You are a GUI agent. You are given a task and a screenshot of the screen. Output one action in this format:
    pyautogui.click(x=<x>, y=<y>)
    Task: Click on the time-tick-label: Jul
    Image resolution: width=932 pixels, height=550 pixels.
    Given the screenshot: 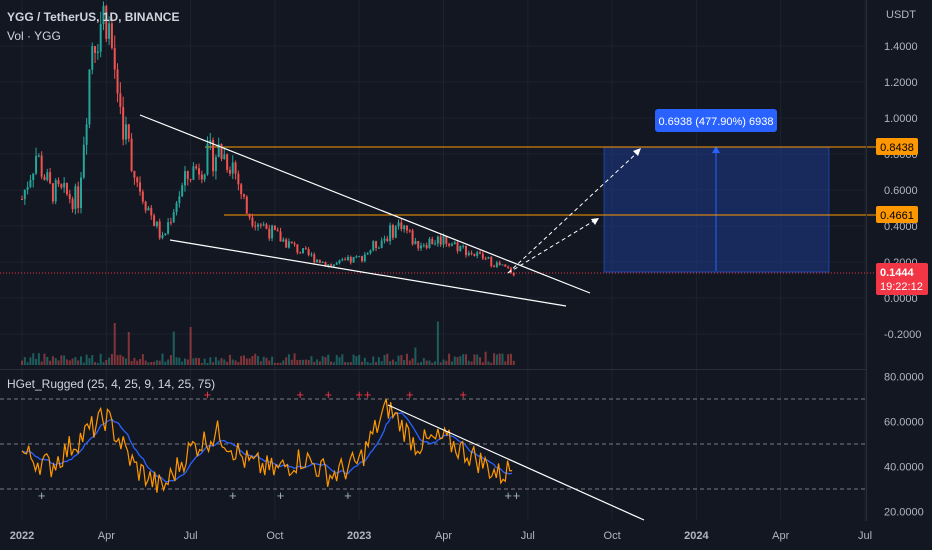 What is the action you would take?
    pyautogui.click(x=865, y=536)
    